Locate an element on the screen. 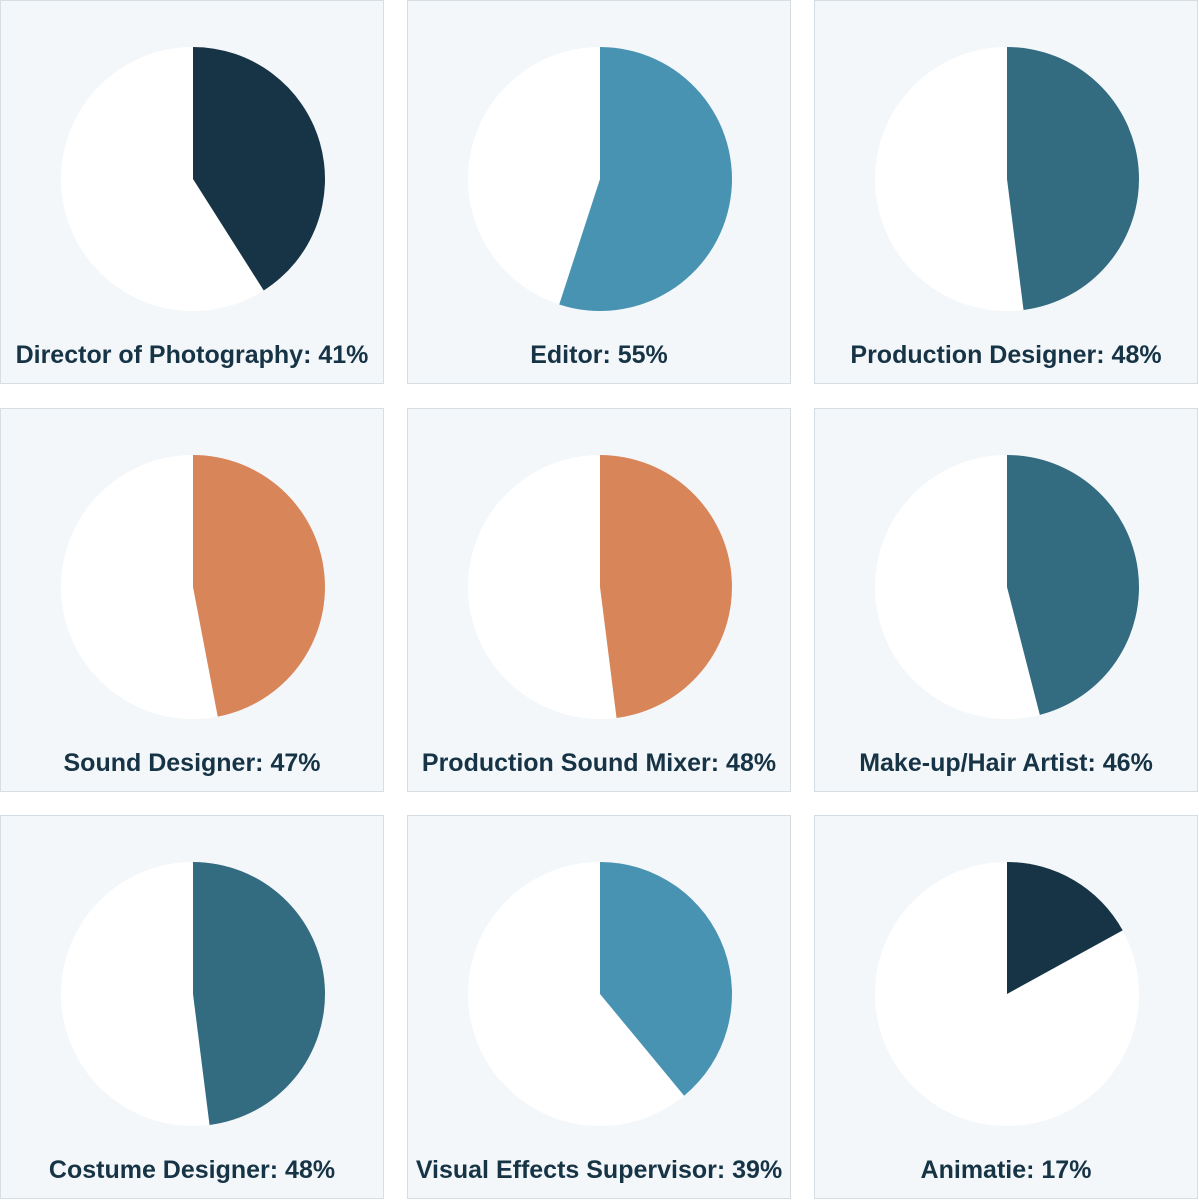  pie-slice-production-sound-mixer is located at coordinates (666, 586).